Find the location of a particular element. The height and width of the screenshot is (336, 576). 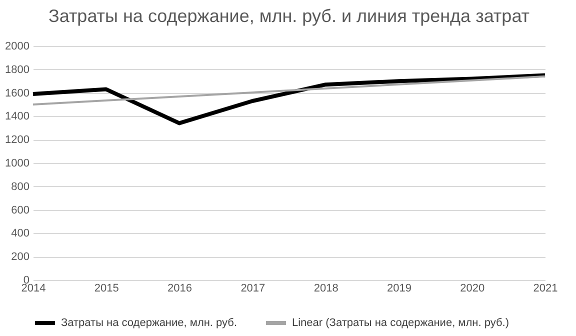

y-tick-label: 1600 is located at coordinates (17, 93).